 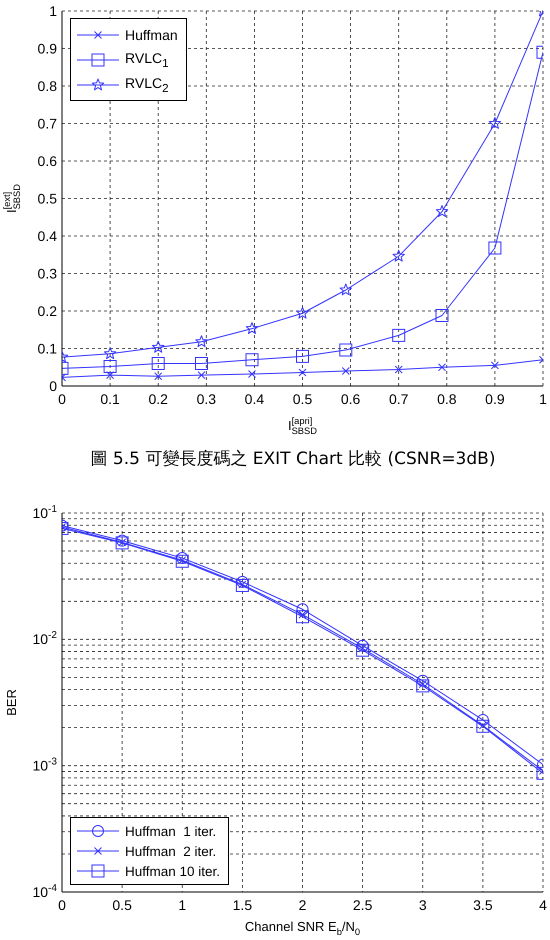 I want to click on y-tick-label: 1, so click(x=53, y=10).